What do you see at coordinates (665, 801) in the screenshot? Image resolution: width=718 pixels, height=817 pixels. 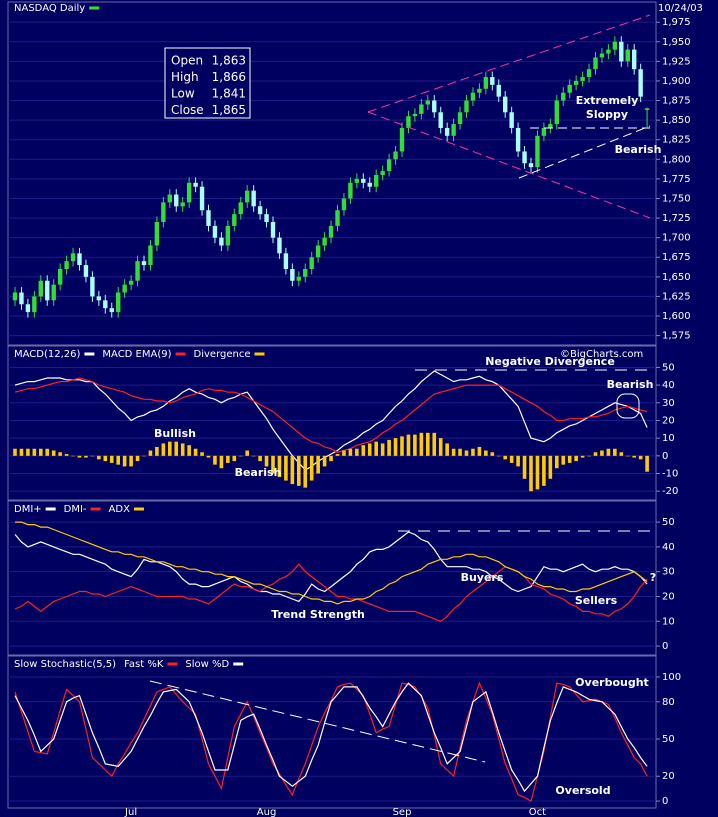 I see `y-tick-label: 0` at bounding box center [665, 801].